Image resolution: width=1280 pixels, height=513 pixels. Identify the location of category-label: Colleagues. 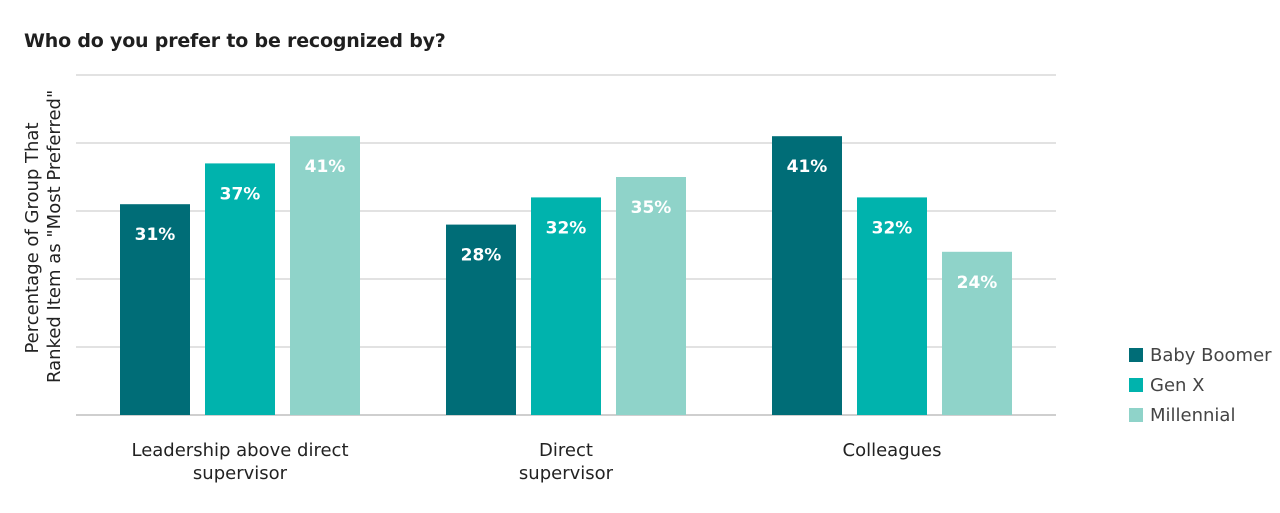
(892, 450).